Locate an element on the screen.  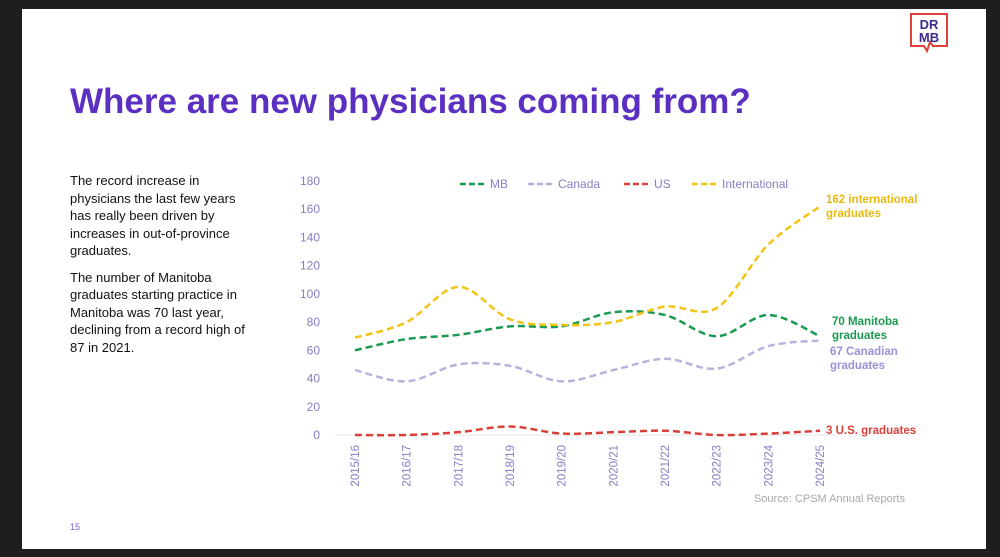
legend-label: International is located at coordinates (755, 184).